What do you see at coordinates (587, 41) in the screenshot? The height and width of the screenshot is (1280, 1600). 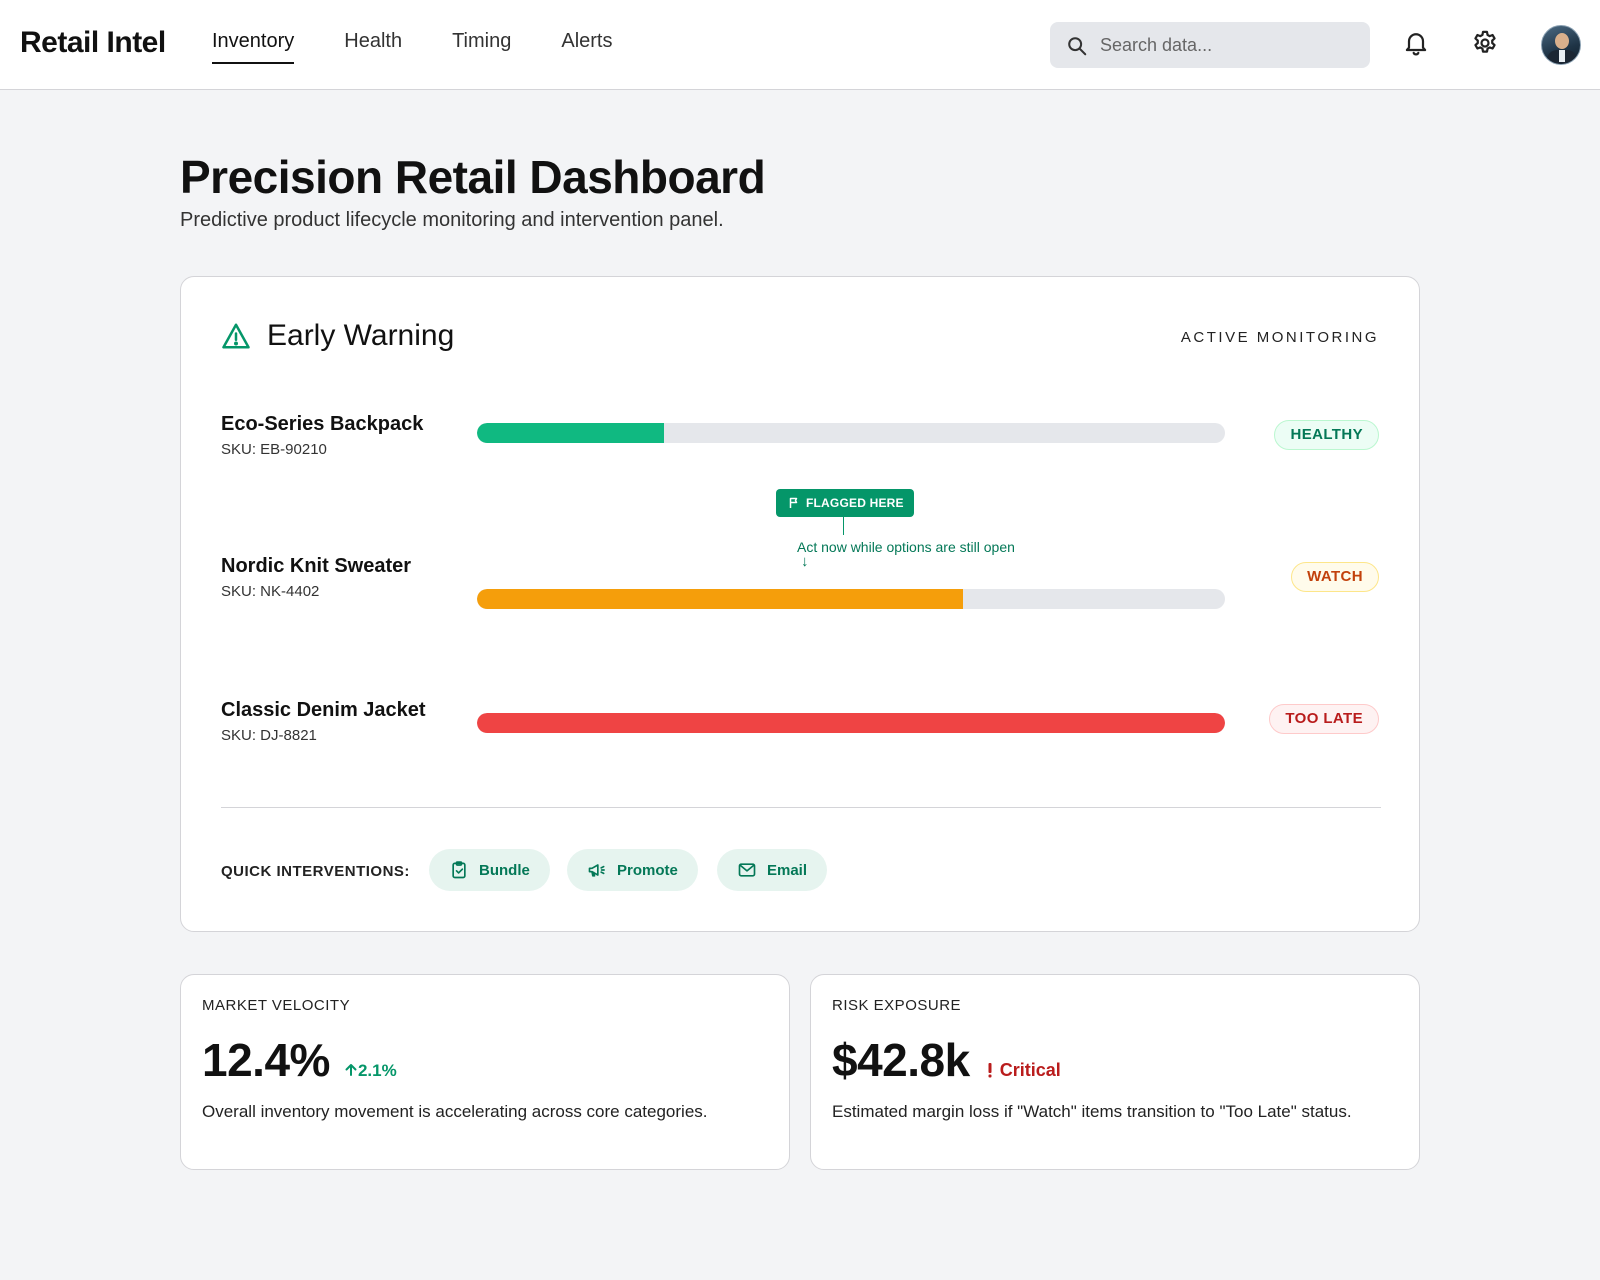 I see `nav-alerts: Alerts` at bounding box center [587, 41].